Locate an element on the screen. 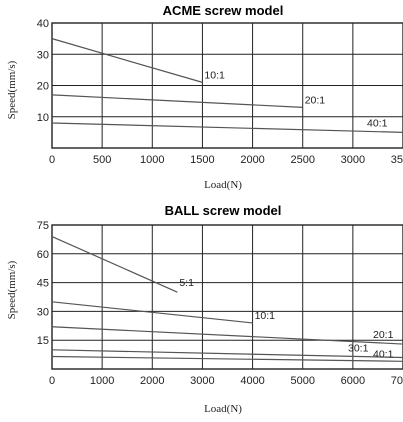 The width and height of the screenshot is (403, 422). ball-y-tick-label: 75 is located at coordinates (43, 226).